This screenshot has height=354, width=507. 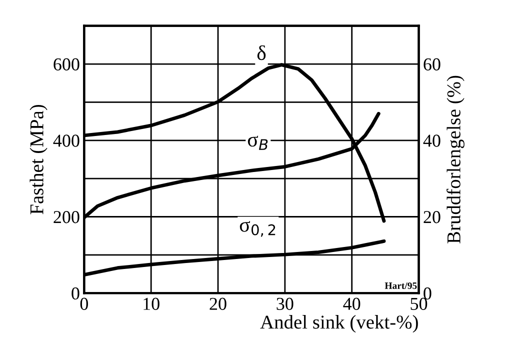 I want to click on x-tick-label: 40, so click(x=351, y=304).